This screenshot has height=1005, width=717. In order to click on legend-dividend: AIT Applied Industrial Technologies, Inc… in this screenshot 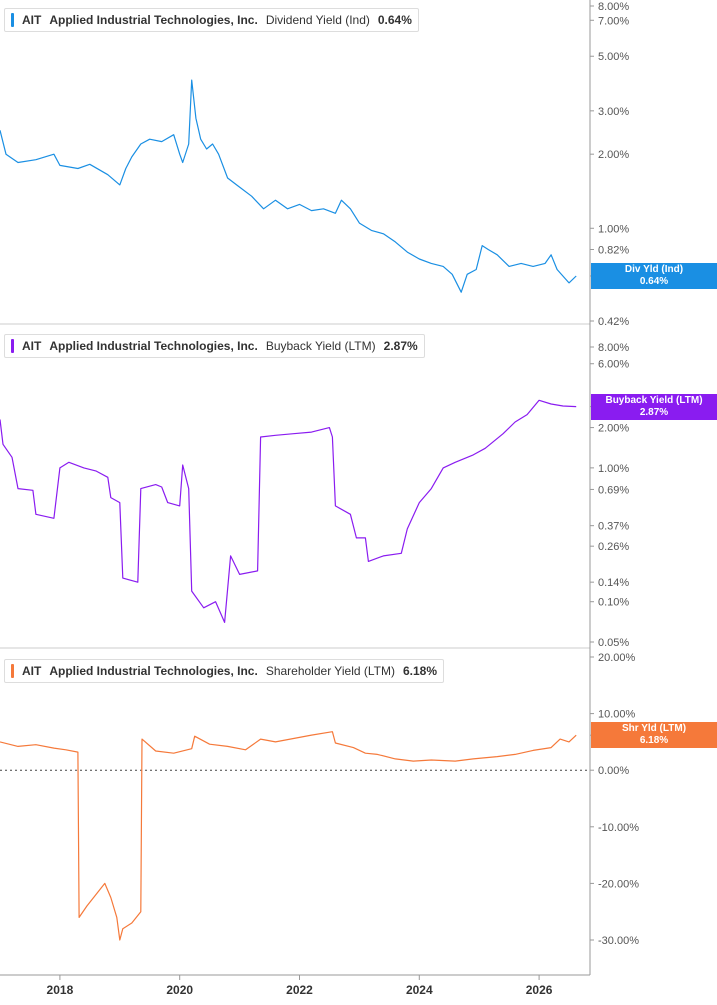, I will do `click(211, 20)`.